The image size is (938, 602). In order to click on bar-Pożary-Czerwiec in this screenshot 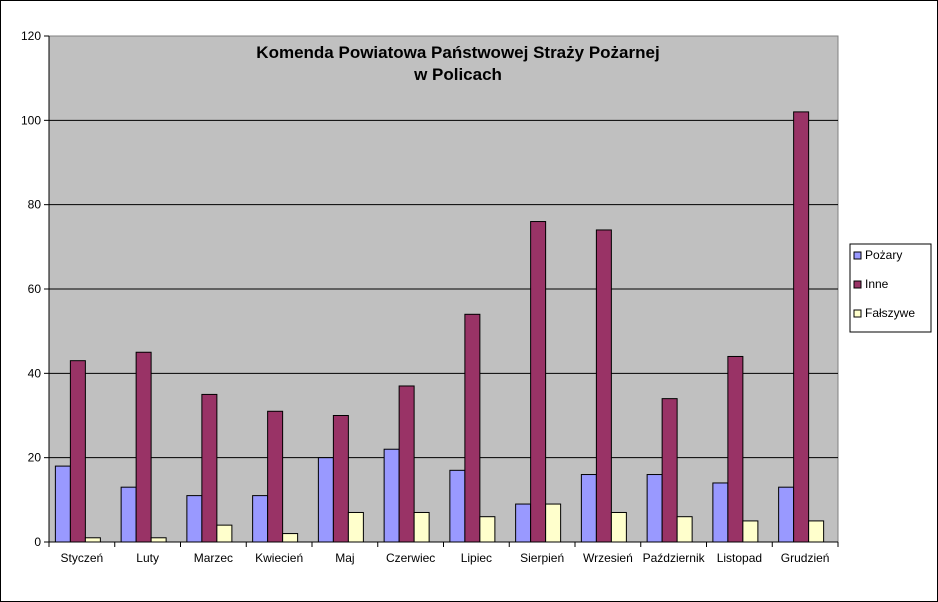, I will do `click(391, 495)`.